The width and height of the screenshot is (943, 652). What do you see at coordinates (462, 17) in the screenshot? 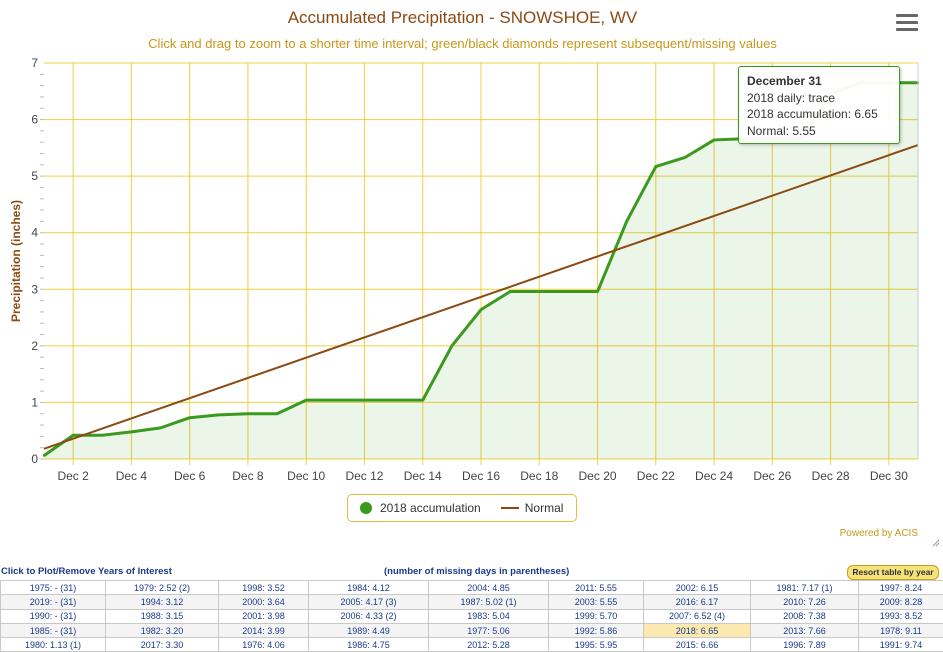
I see `chart-title: Accumulated Precipitation - SNOWSHOE, WV` at bounding box center [462, 17].